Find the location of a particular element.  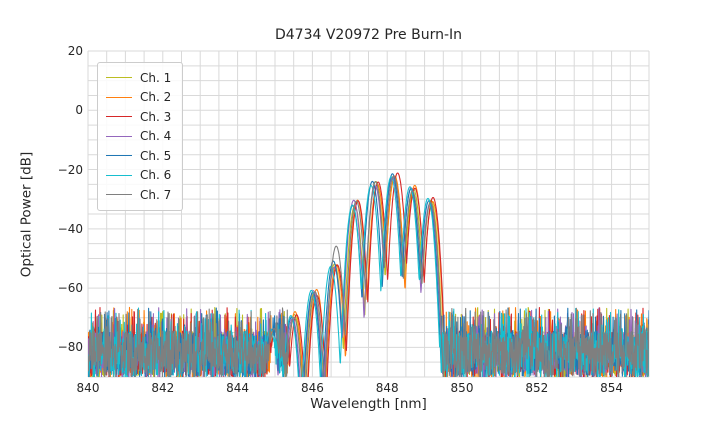

y-tick-label: 20 is located at coordinates (75, 51).